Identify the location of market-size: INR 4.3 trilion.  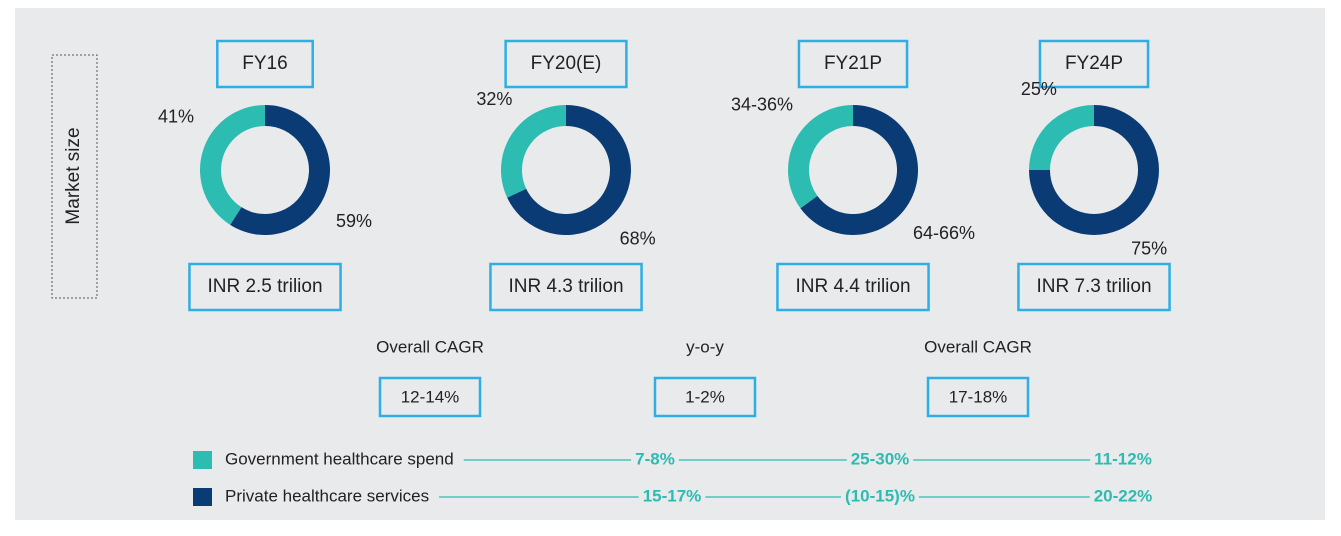
(565, 286).